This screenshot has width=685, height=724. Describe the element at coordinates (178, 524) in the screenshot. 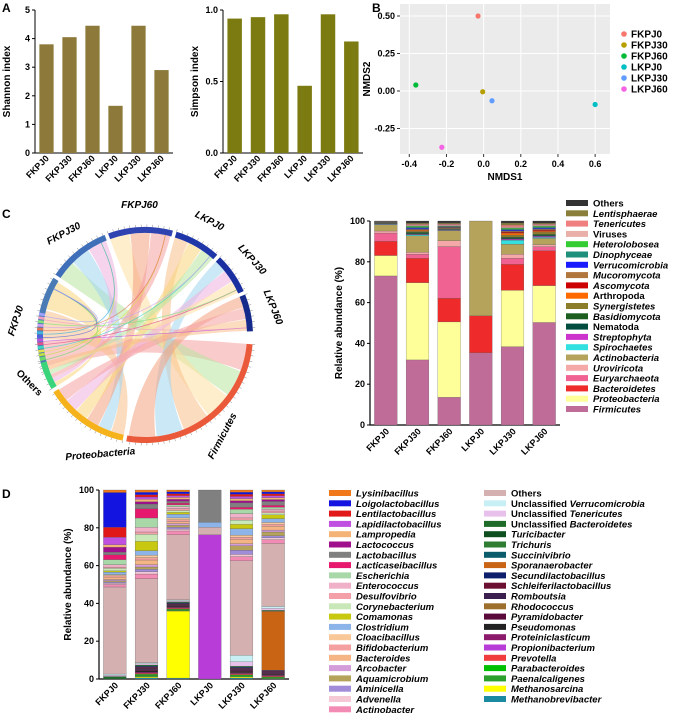

I see `segment-arcobacter` at that location.